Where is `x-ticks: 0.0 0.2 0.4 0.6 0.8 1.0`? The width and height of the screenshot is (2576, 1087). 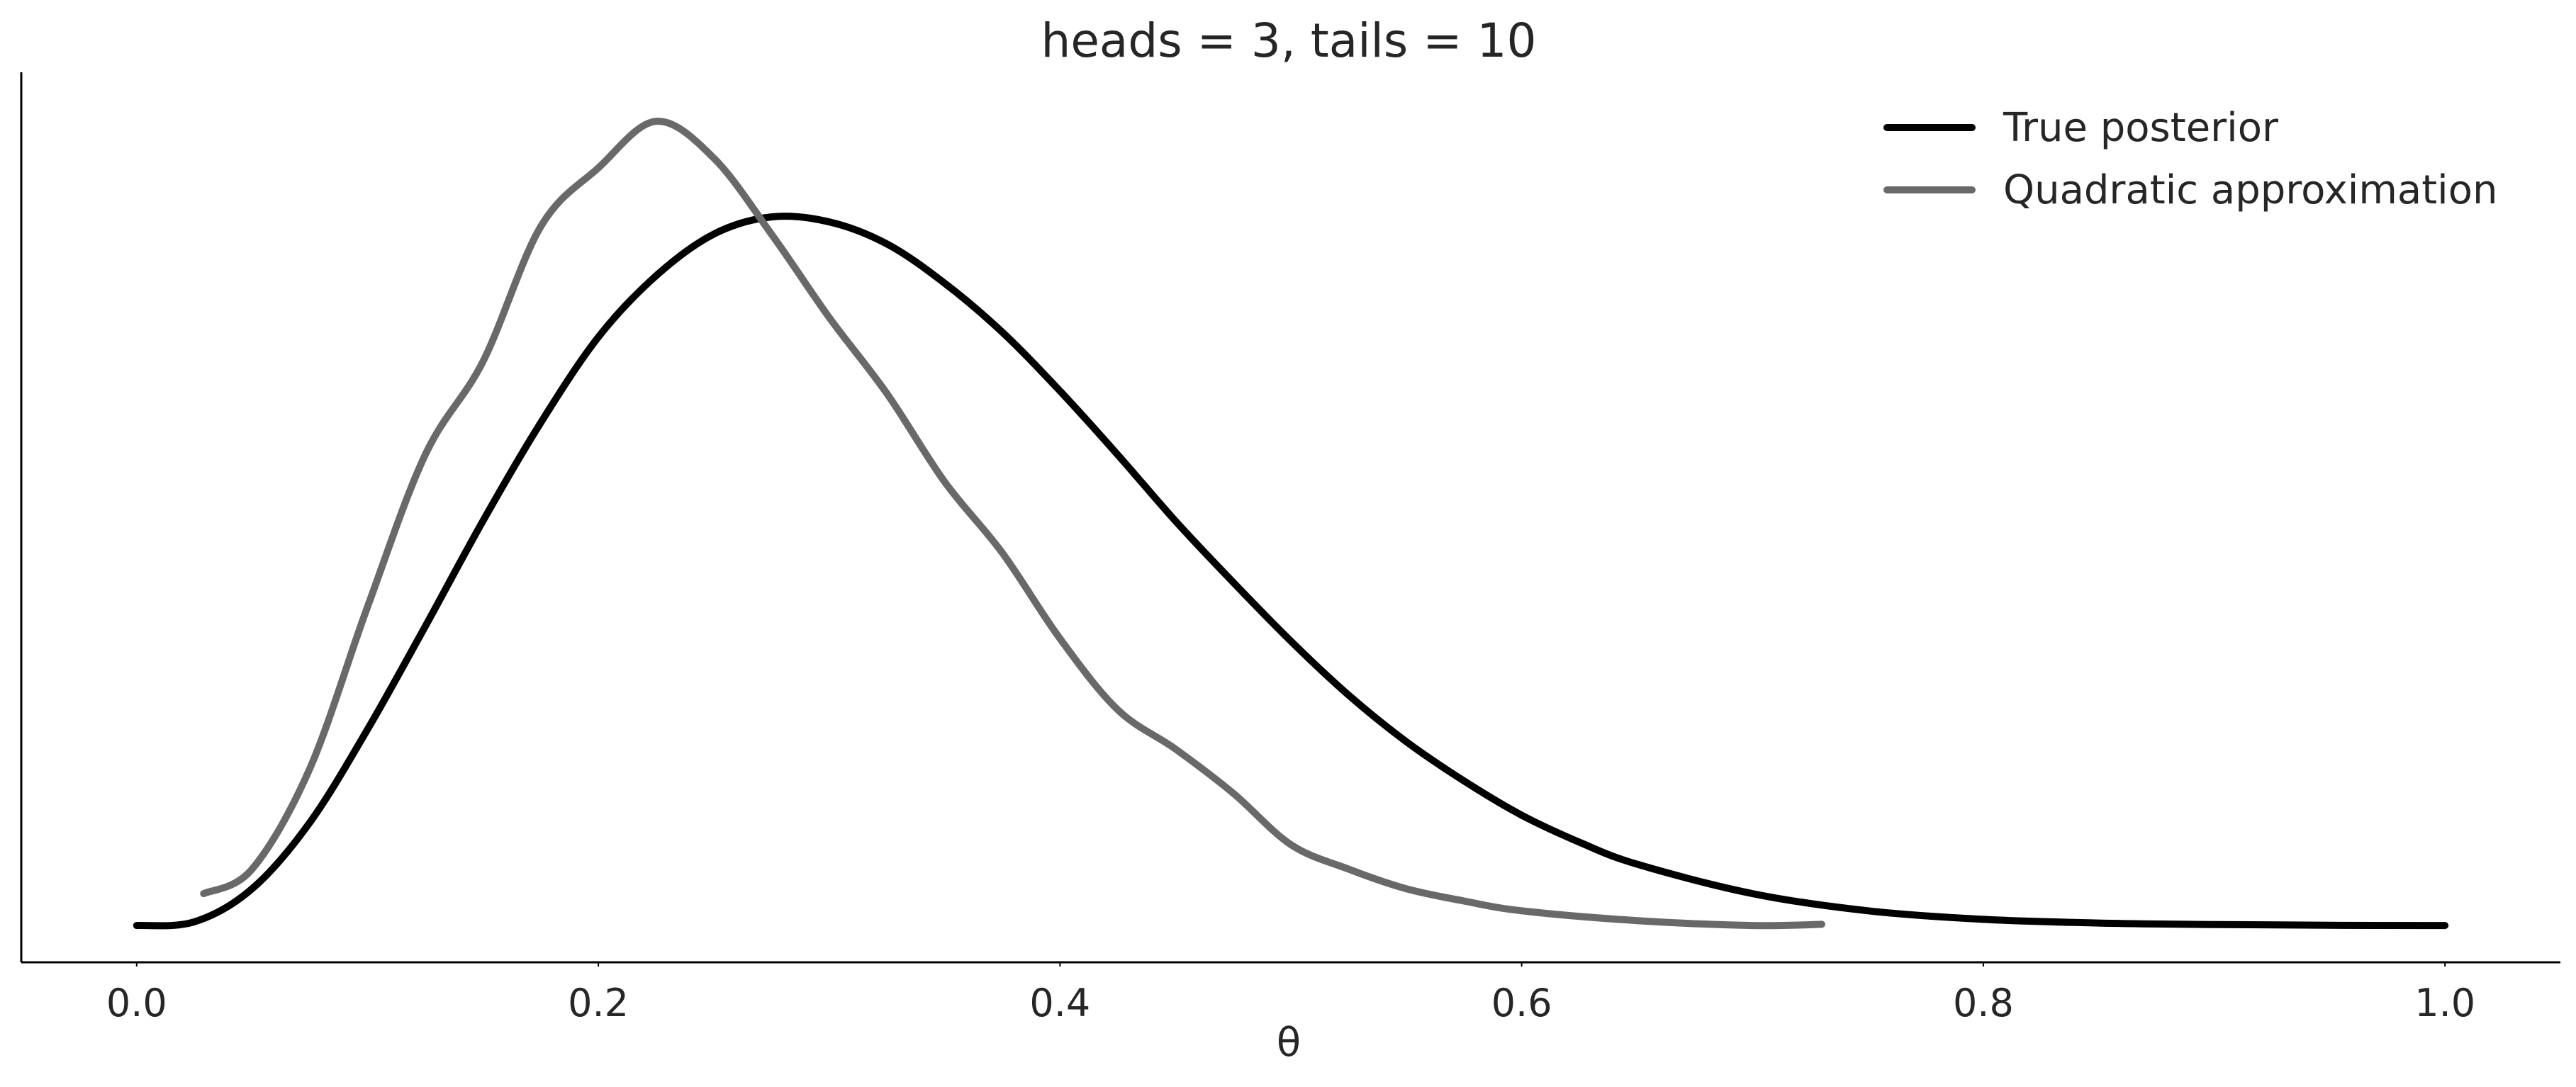 x-ticks: 0.0 0.2 0.4 0.6 0.8 1.0 is located at coordinates (1290, 993).